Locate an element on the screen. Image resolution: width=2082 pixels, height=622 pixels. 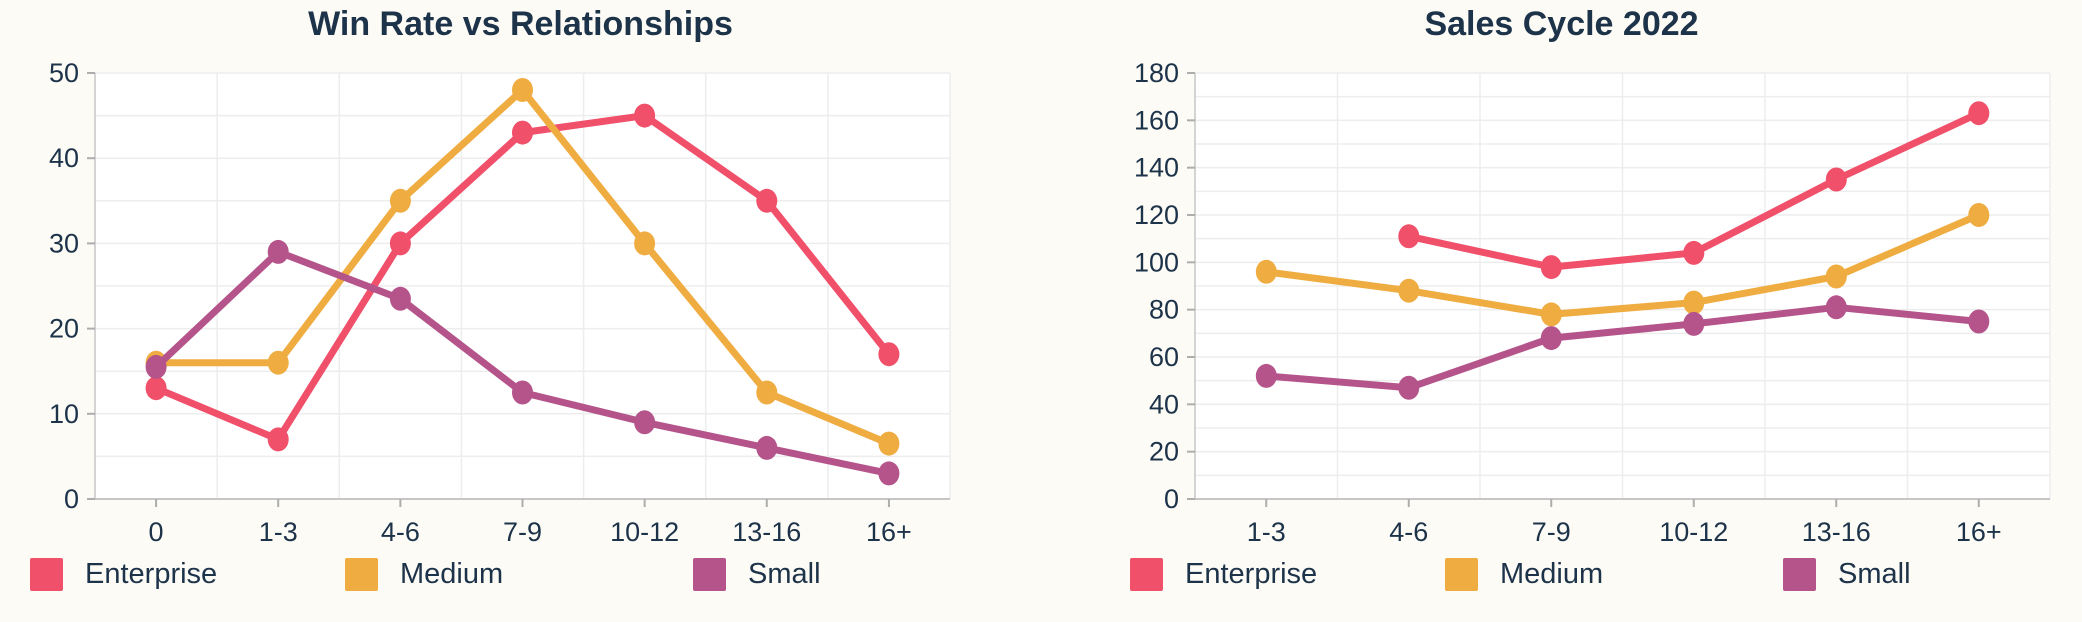
sales-cycle-legend: Enterprise Medium Small is located at coordinates (1561, 583).